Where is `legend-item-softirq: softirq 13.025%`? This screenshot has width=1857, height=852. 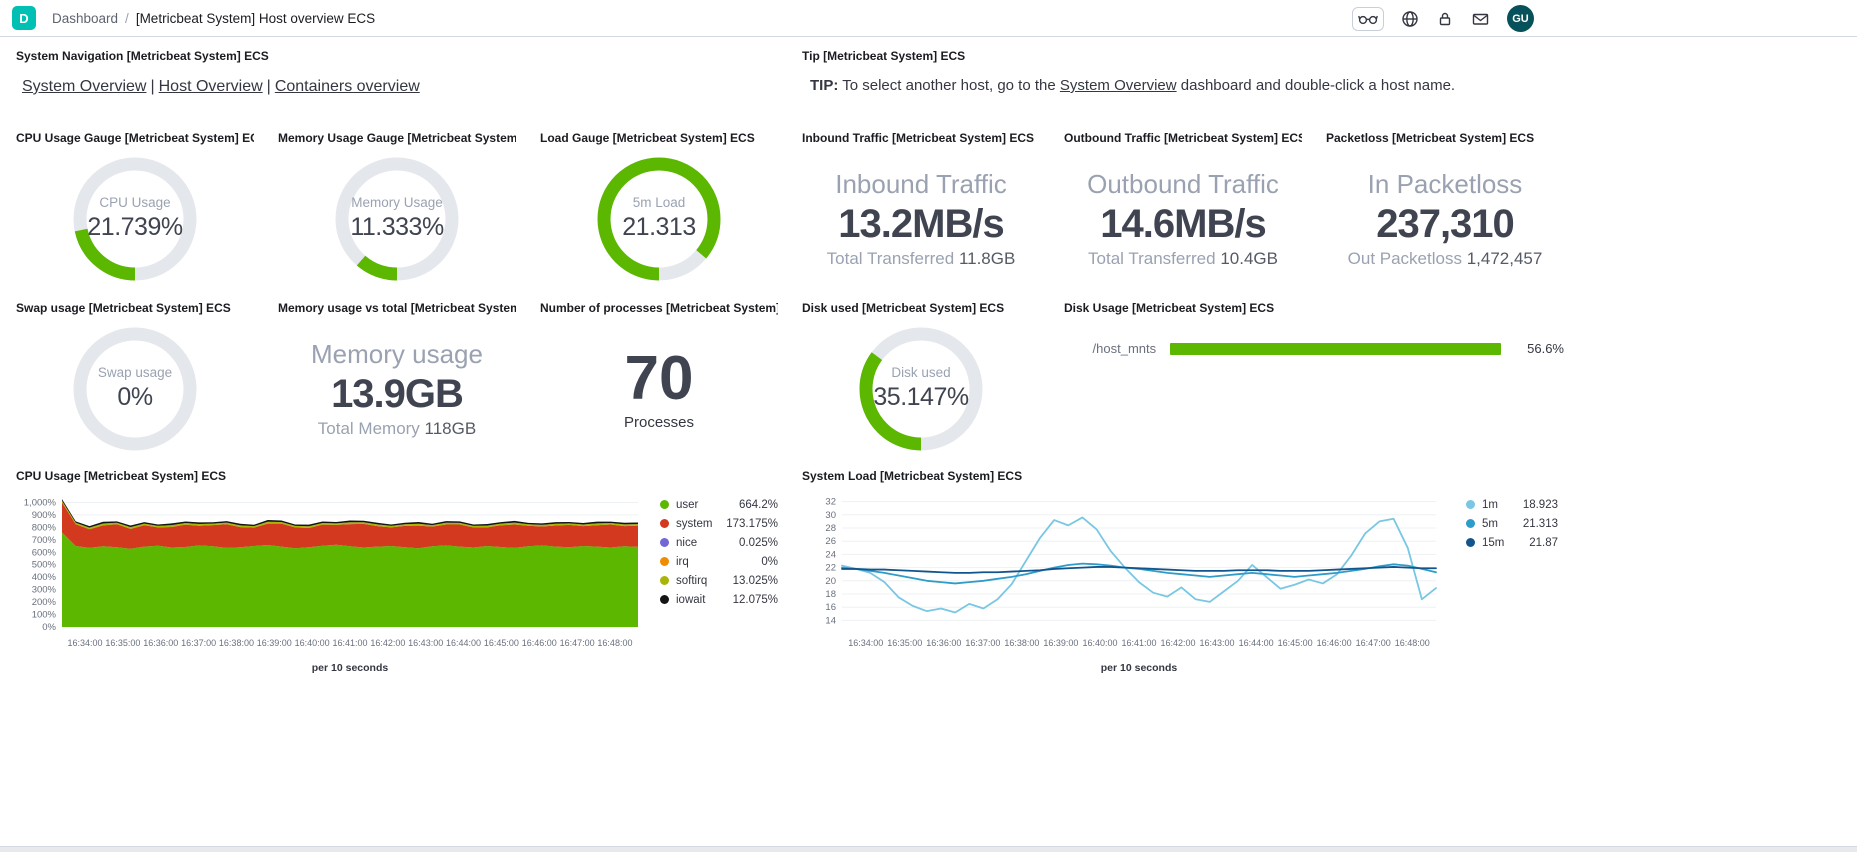 legend-item-softirq: softirq 13.025% is located at coordinates (719, 580).